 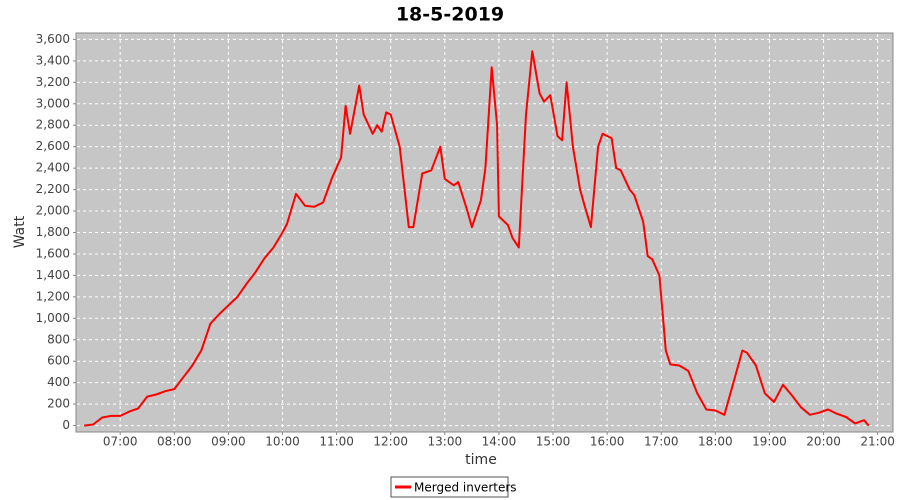 What do you see at coordinates (66, 425) in the screenshot?
I see `y-tick-label: 0` at bounding box center [66, 425].